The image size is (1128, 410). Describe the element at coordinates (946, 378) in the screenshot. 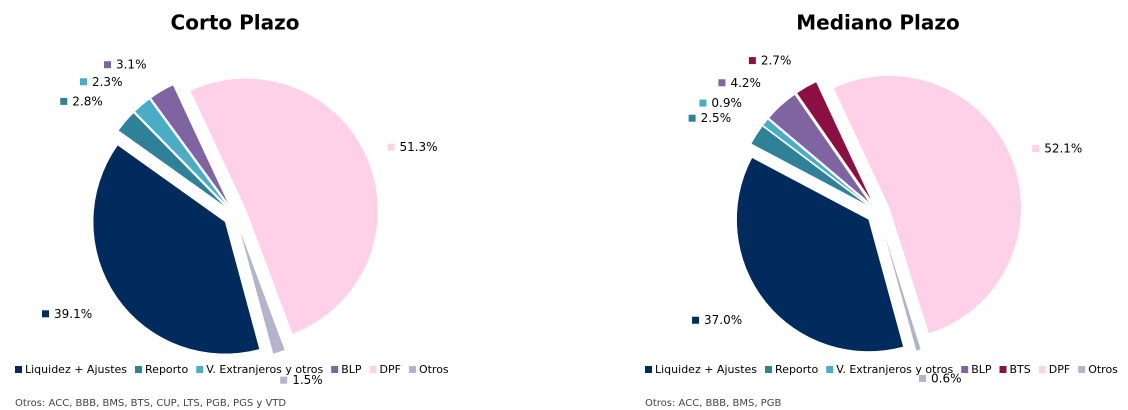

I see `data-label: 0.6%` at that location.